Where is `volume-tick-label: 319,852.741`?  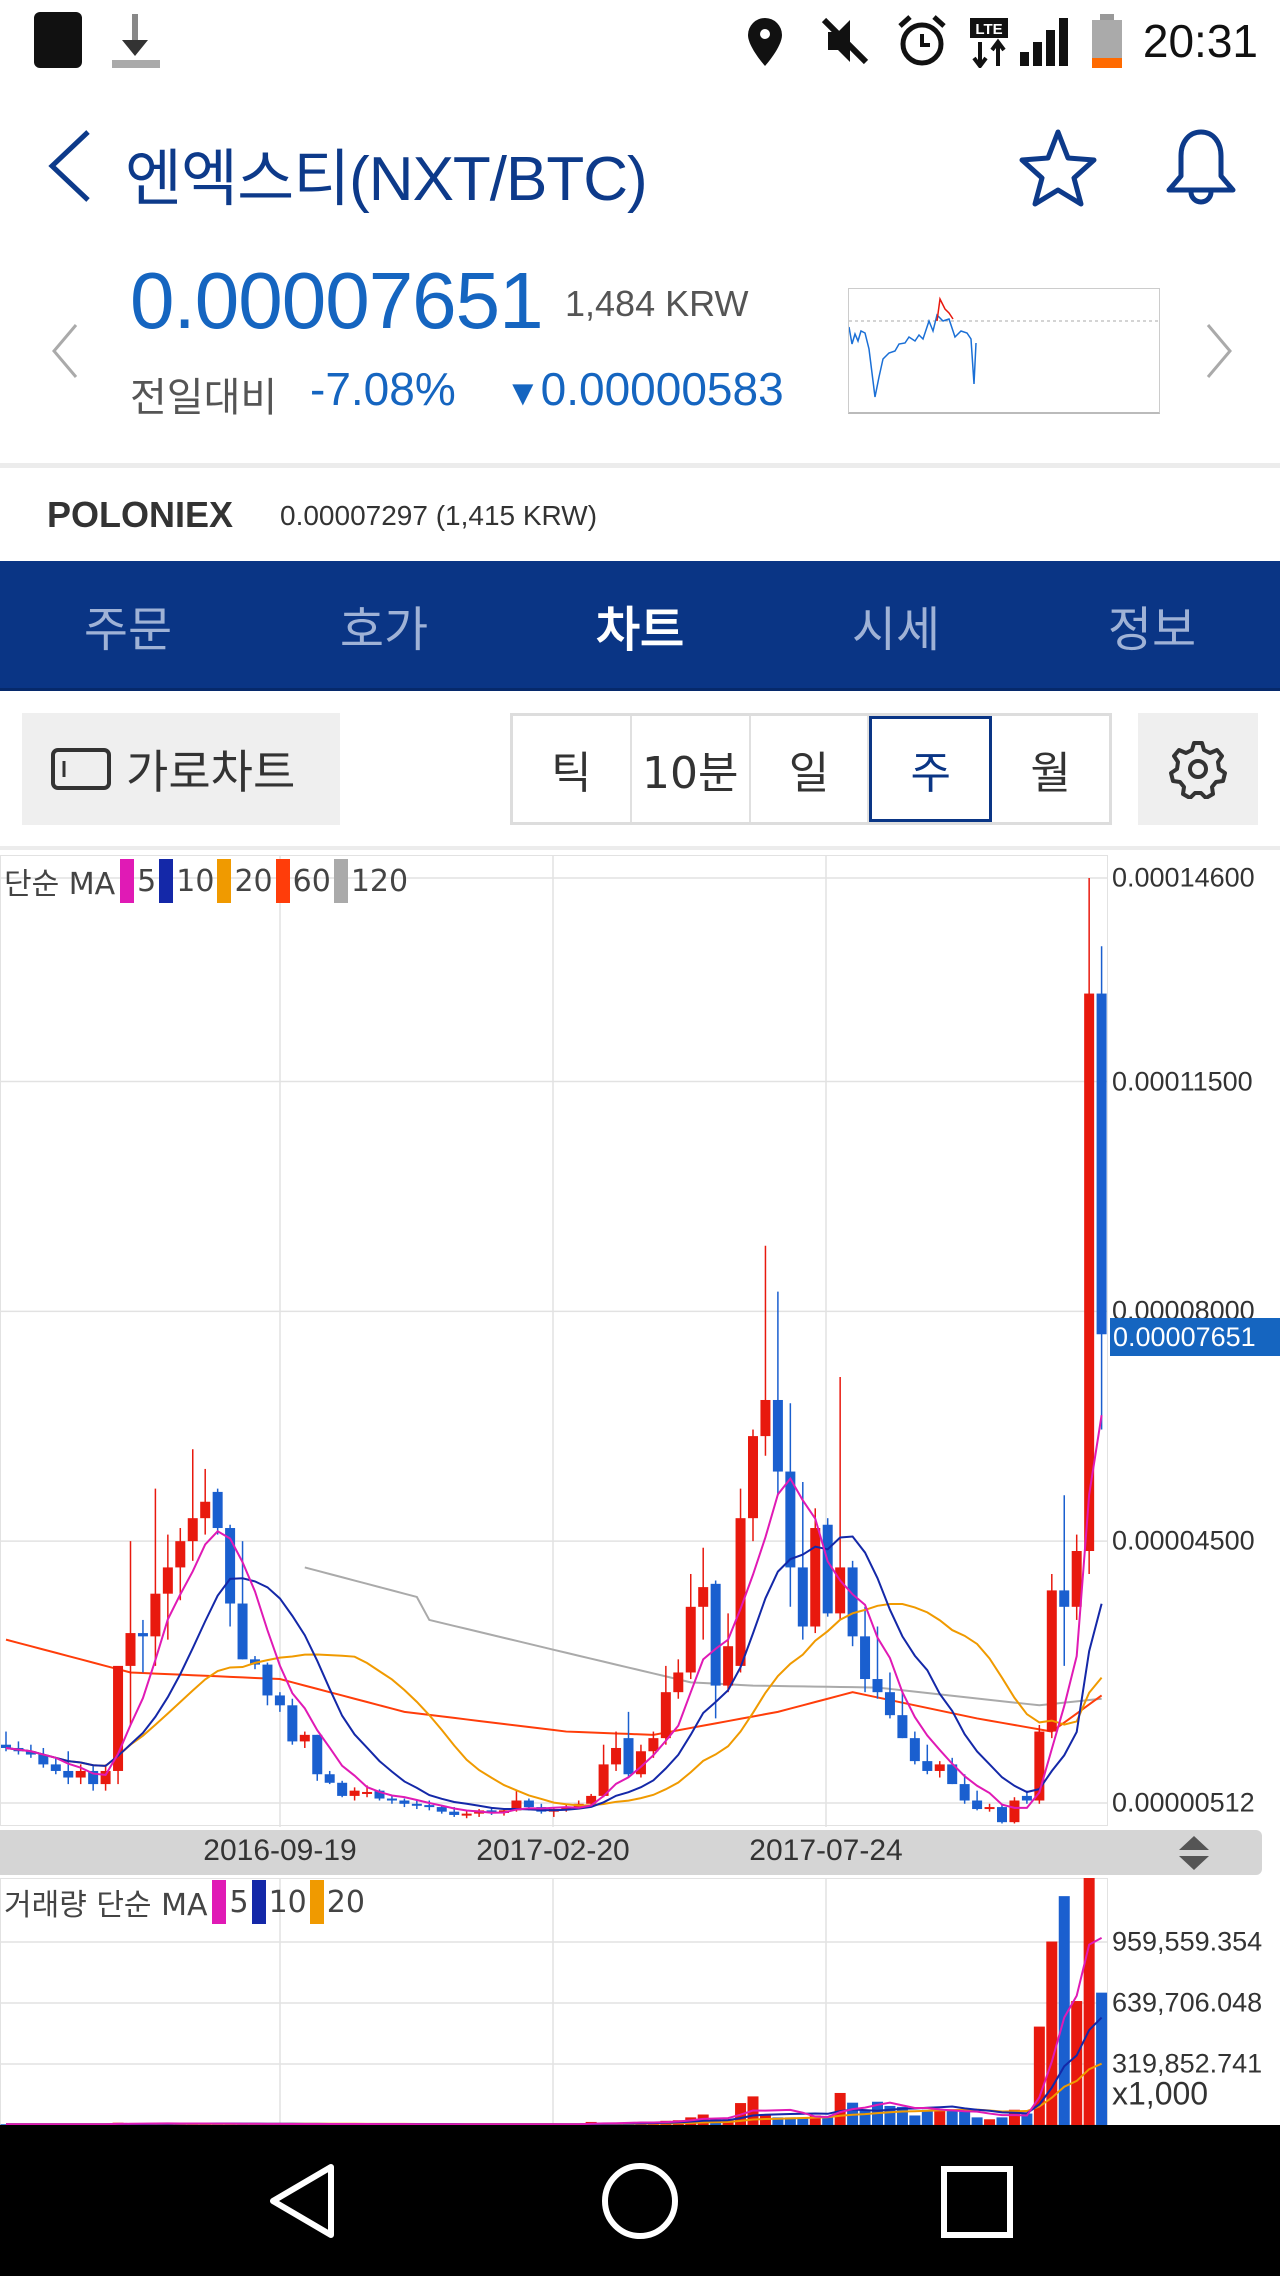 volume-tick-label: 319,852.741 is located at coordinates (1187, 2063).